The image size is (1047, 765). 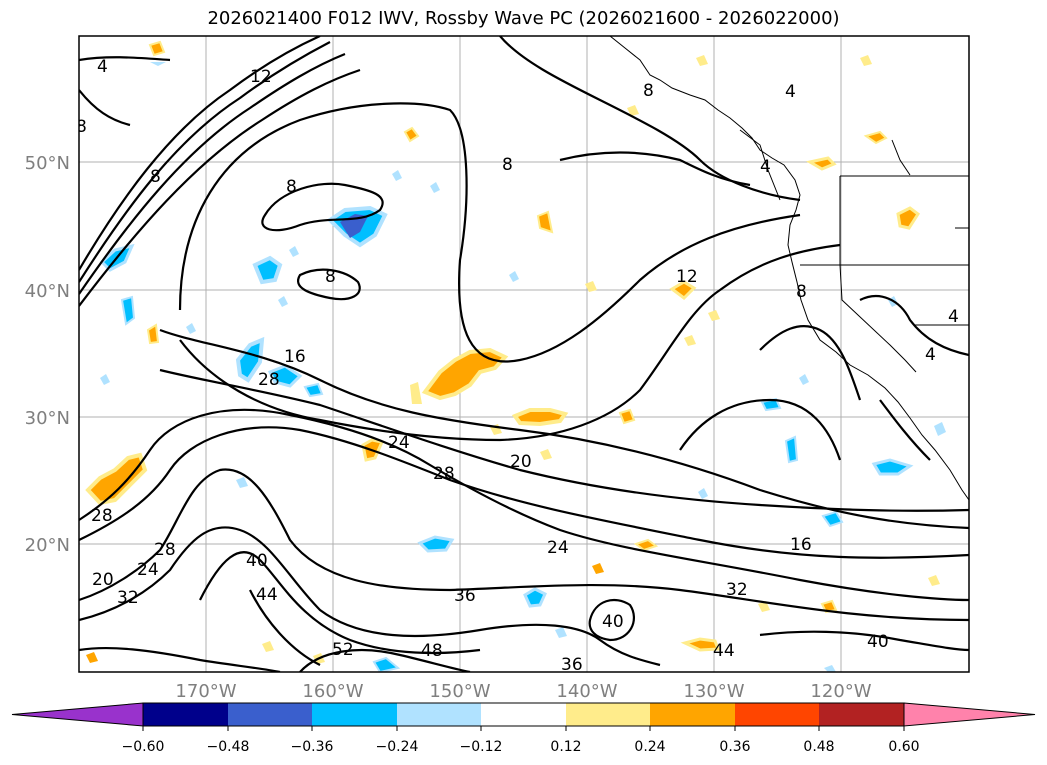 What do you see at coordinates (432, 651) in the screenshot?
I see `contour-label: 48` at bounding box center [432, 651].